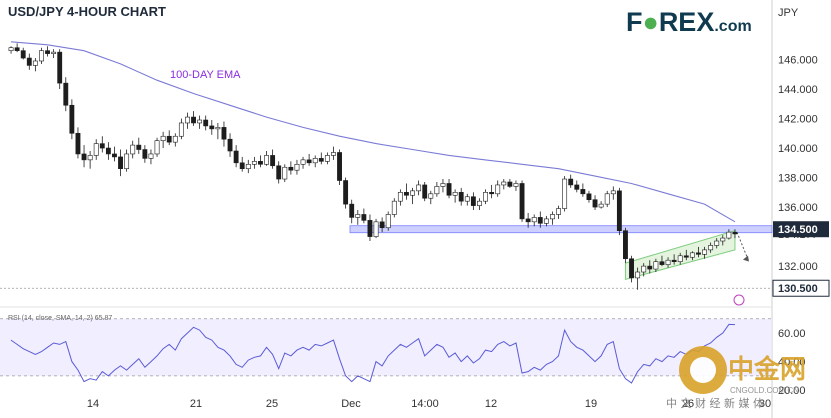 The height and width of the screenshot is (418, 831). I want to click on logo-rex: REX, so click(687, 22).